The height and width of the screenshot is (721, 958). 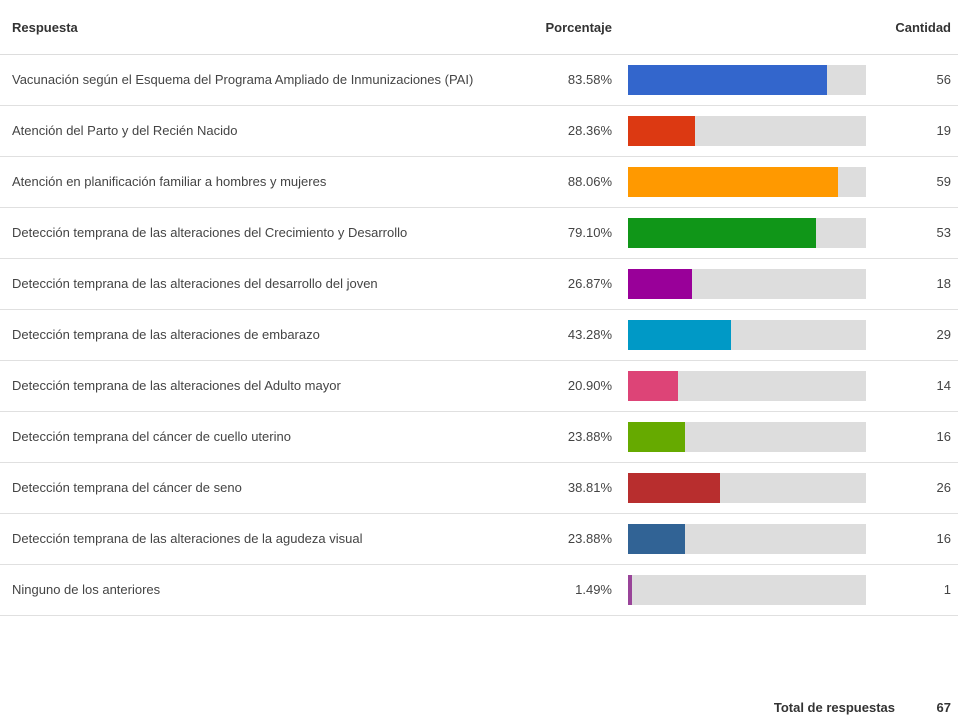 I want to click on percent-label: 20.90%, so click(x=589, y=385).